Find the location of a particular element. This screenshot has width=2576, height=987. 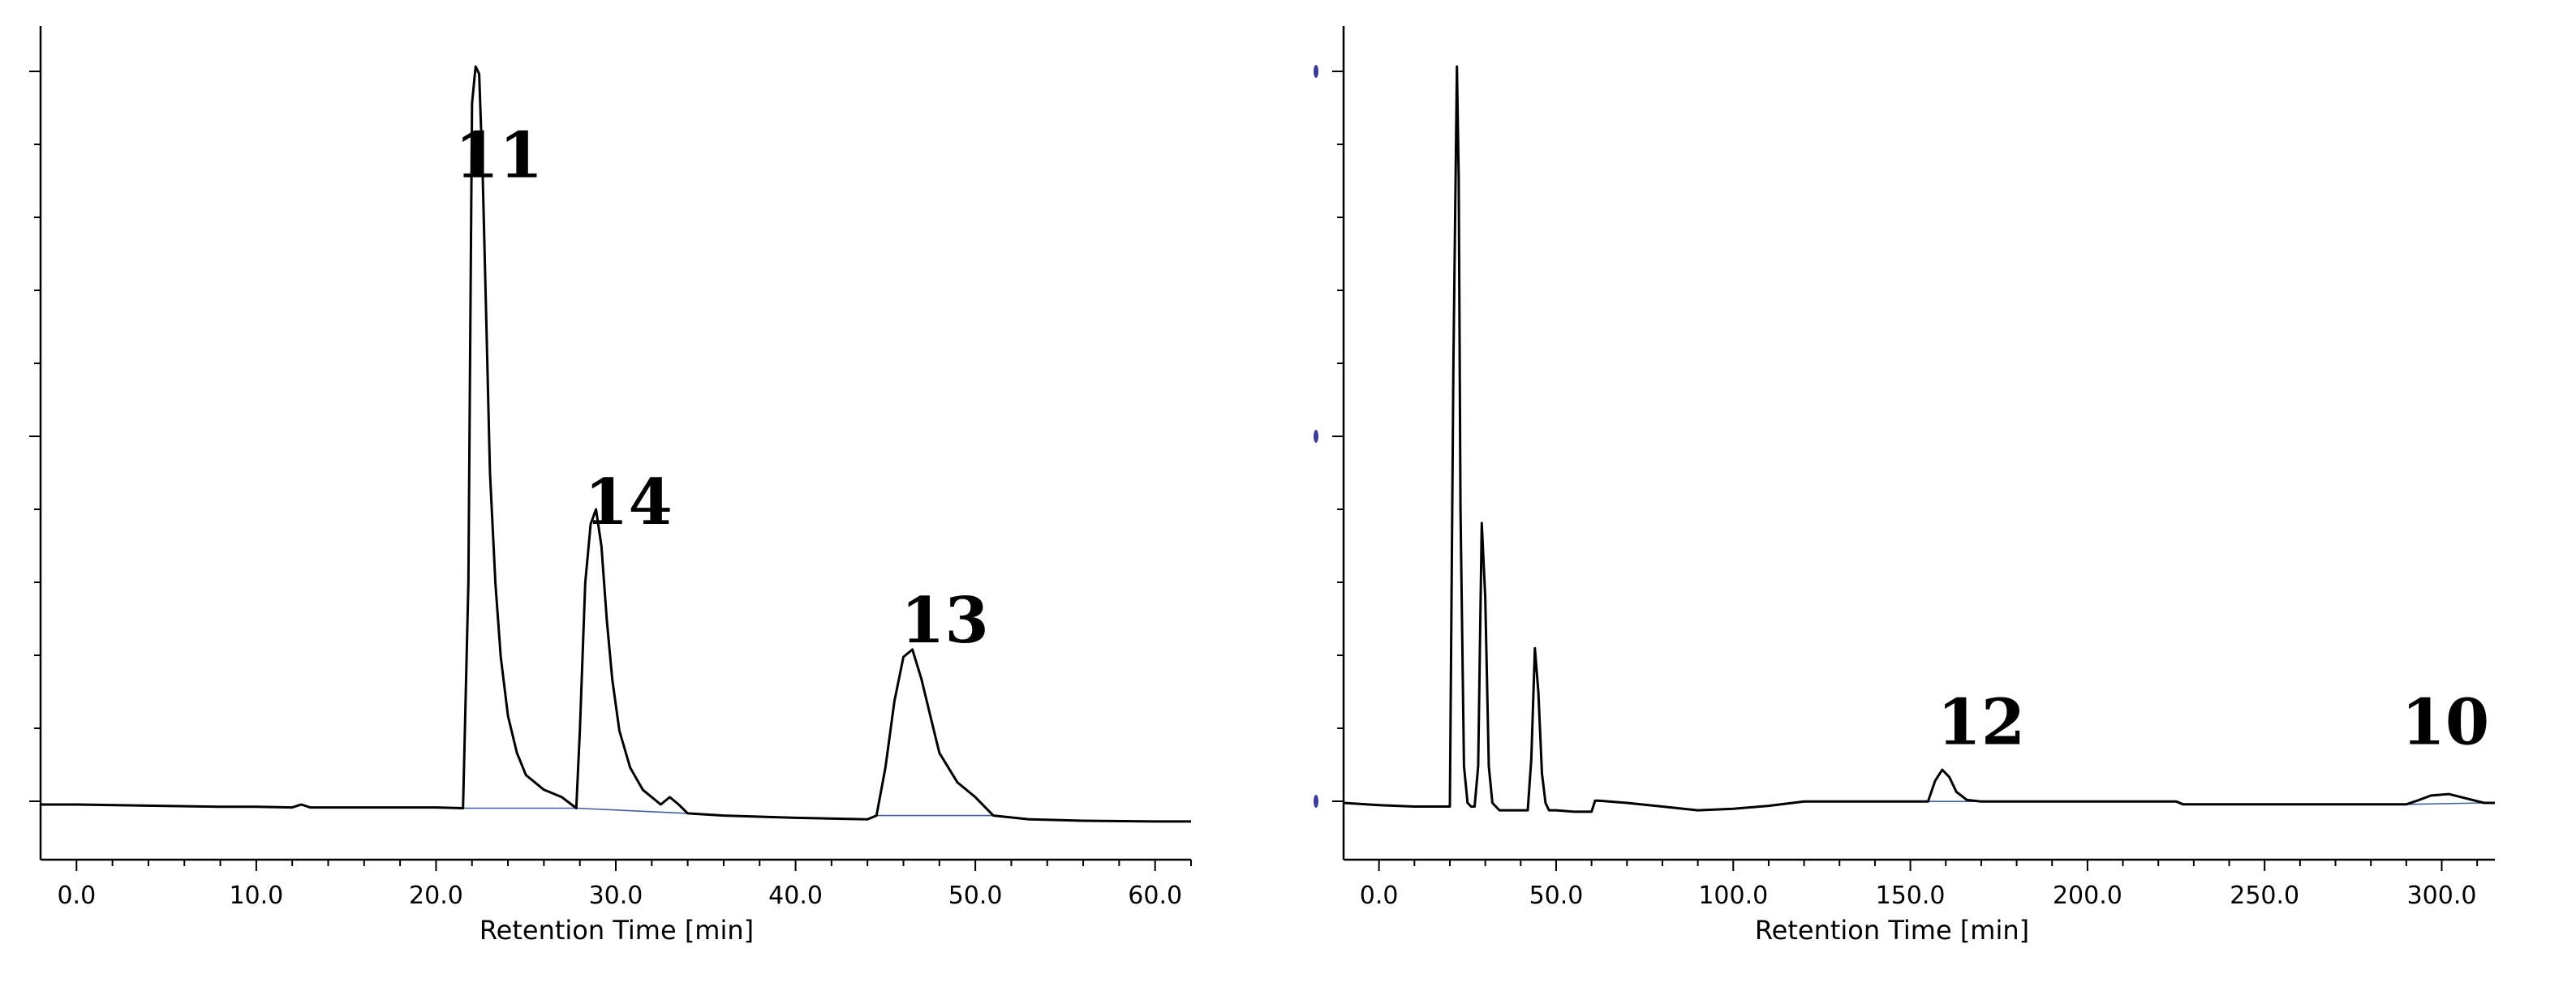

right-integration-baseline is located at coordinates (2445, 804).